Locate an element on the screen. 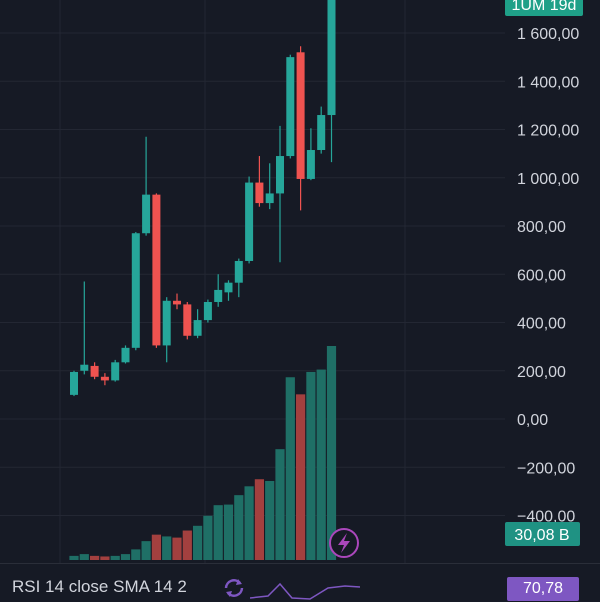  rsi-value-badge: 70,78 is located at coordinates (543, 589).